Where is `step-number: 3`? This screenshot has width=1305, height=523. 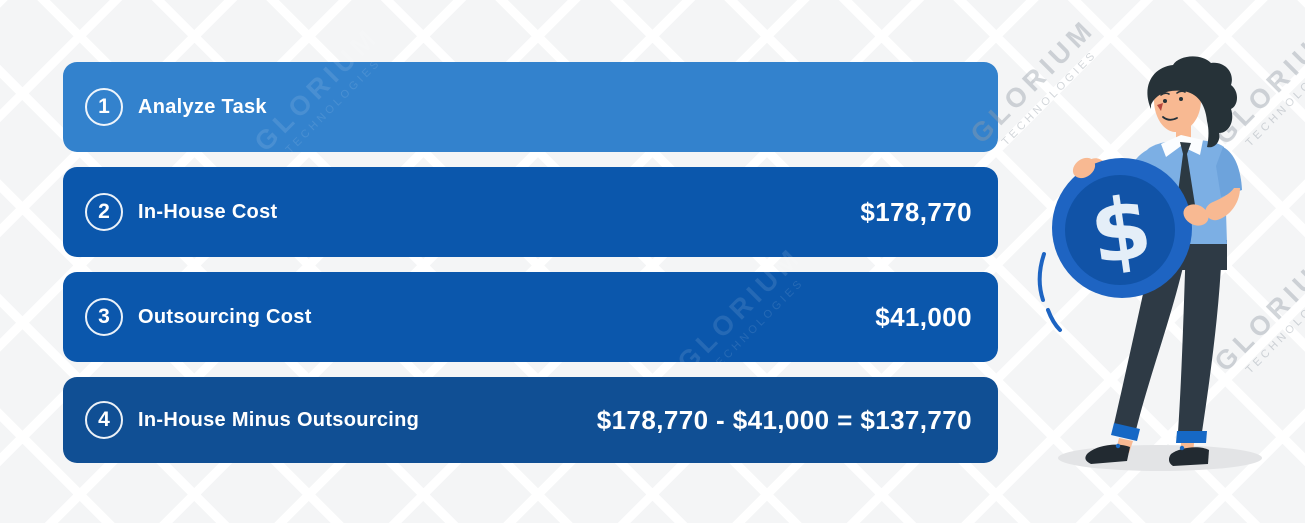 step-number: 3 is located at coordinates (104, 316).